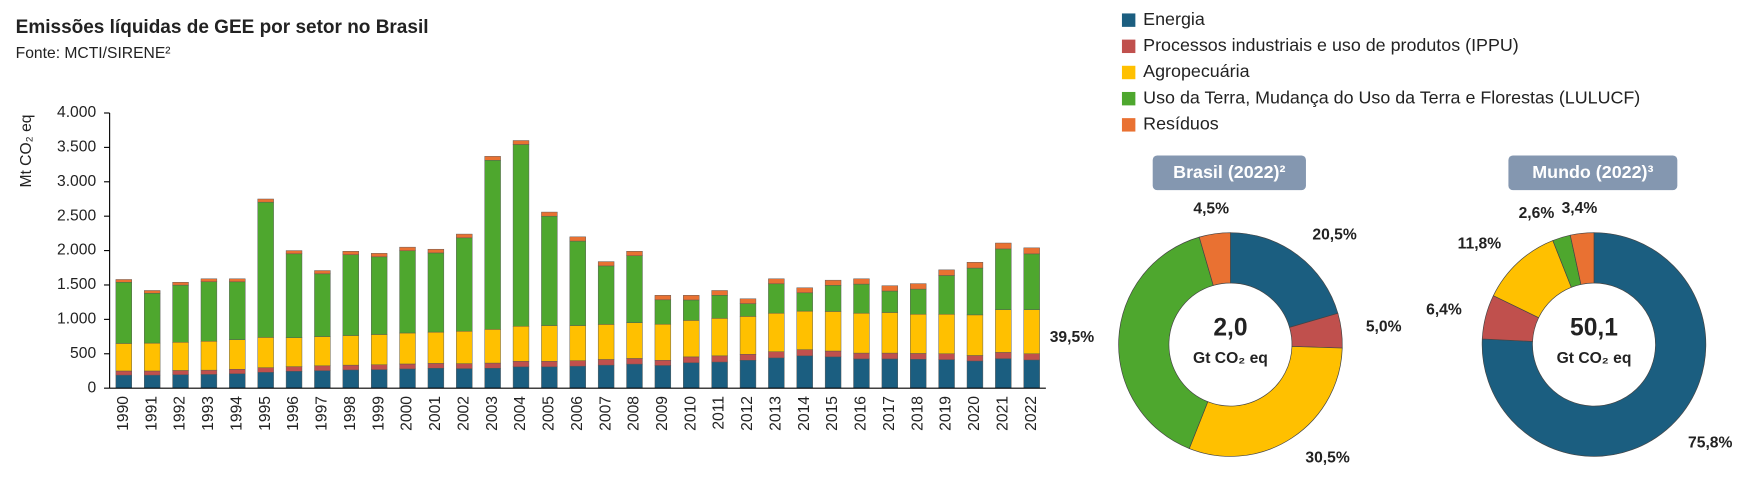 The width and height of the screenshot is (1745, 478). Describe the element at coordinates (76, 250) in the screenshot. I see `y-tick-label: 2.000` at that location.